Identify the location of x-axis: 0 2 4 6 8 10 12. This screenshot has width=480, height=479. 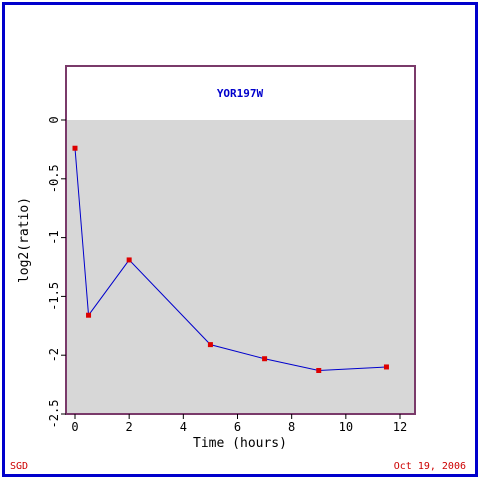
(239, 424).